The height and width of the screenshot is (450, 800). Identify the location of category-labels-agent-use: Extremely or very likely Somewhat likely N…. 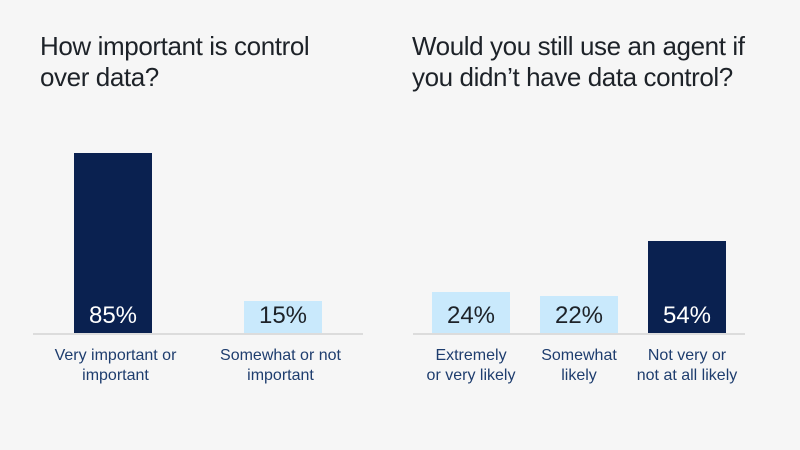
(579, 366).